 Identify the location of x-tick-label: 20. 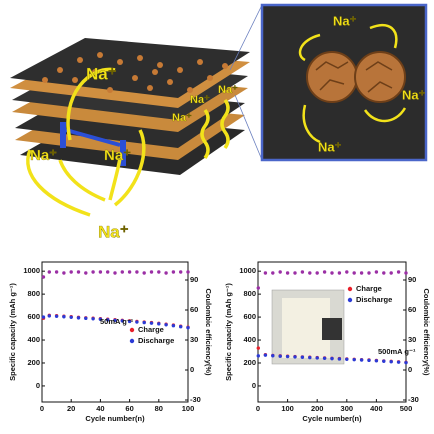
(71, 408).